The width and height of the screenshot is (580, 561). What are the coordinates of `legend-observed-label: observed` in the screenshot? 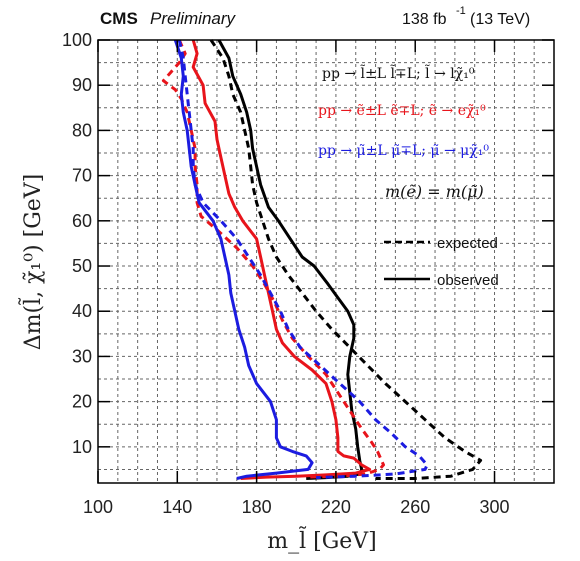 It's located at (468, 280).